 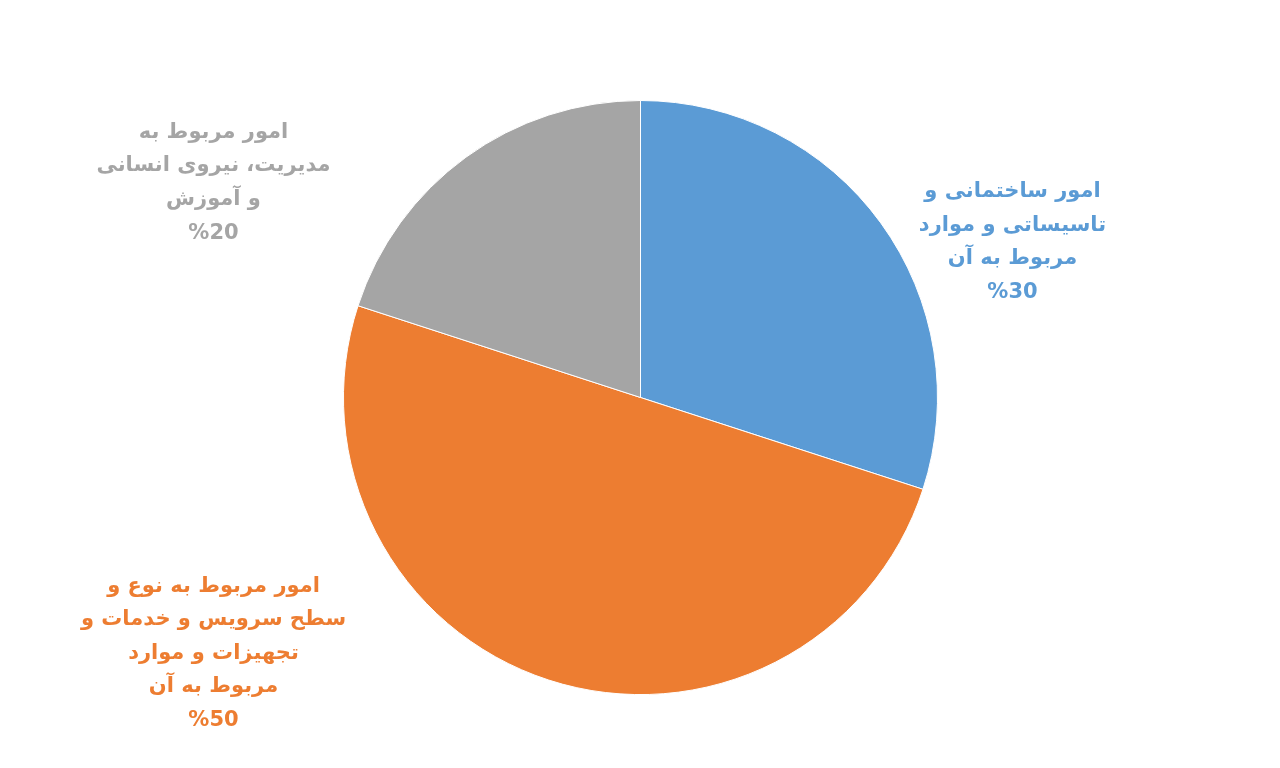 What do you see at coordinates (213, 635) in the screenshot?
I see `slice-label: امور مربوط به نوع و سطح سرویس و خدمات و تجهیزات و موارد مربوط به آن` at bounding box center [213, 635].